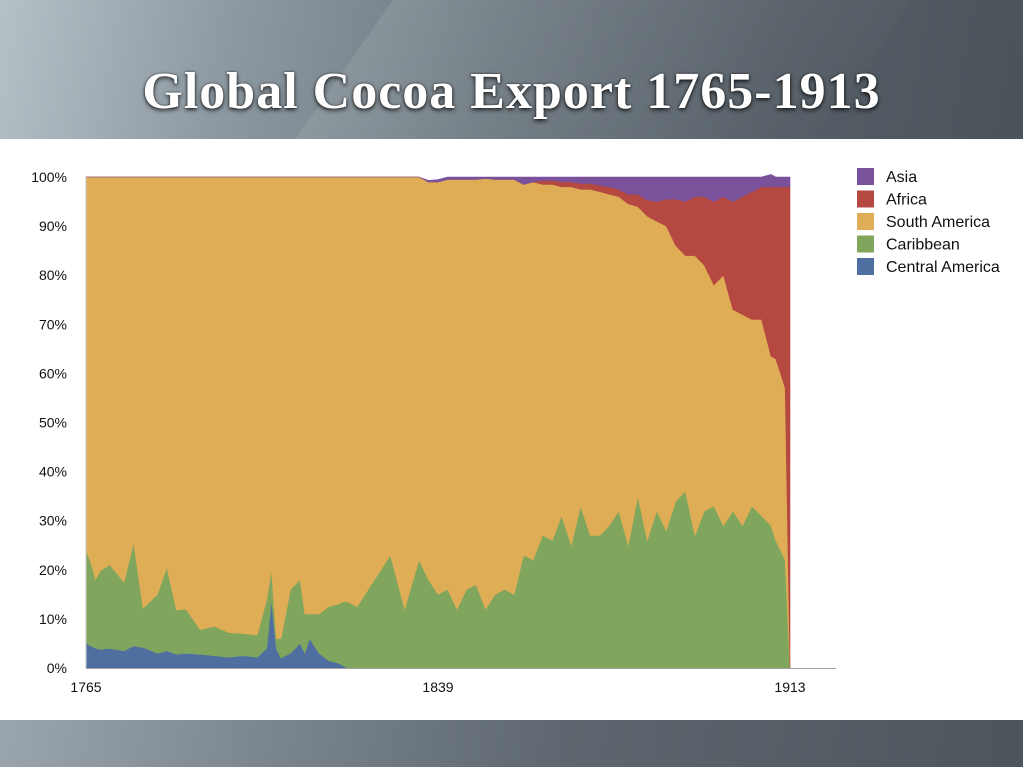 The height and width of the screenshot is (767, 1023). Describe the element at coordinates (865, 221) in the screenshot. I see `legend-swatch-south-america` at that location.